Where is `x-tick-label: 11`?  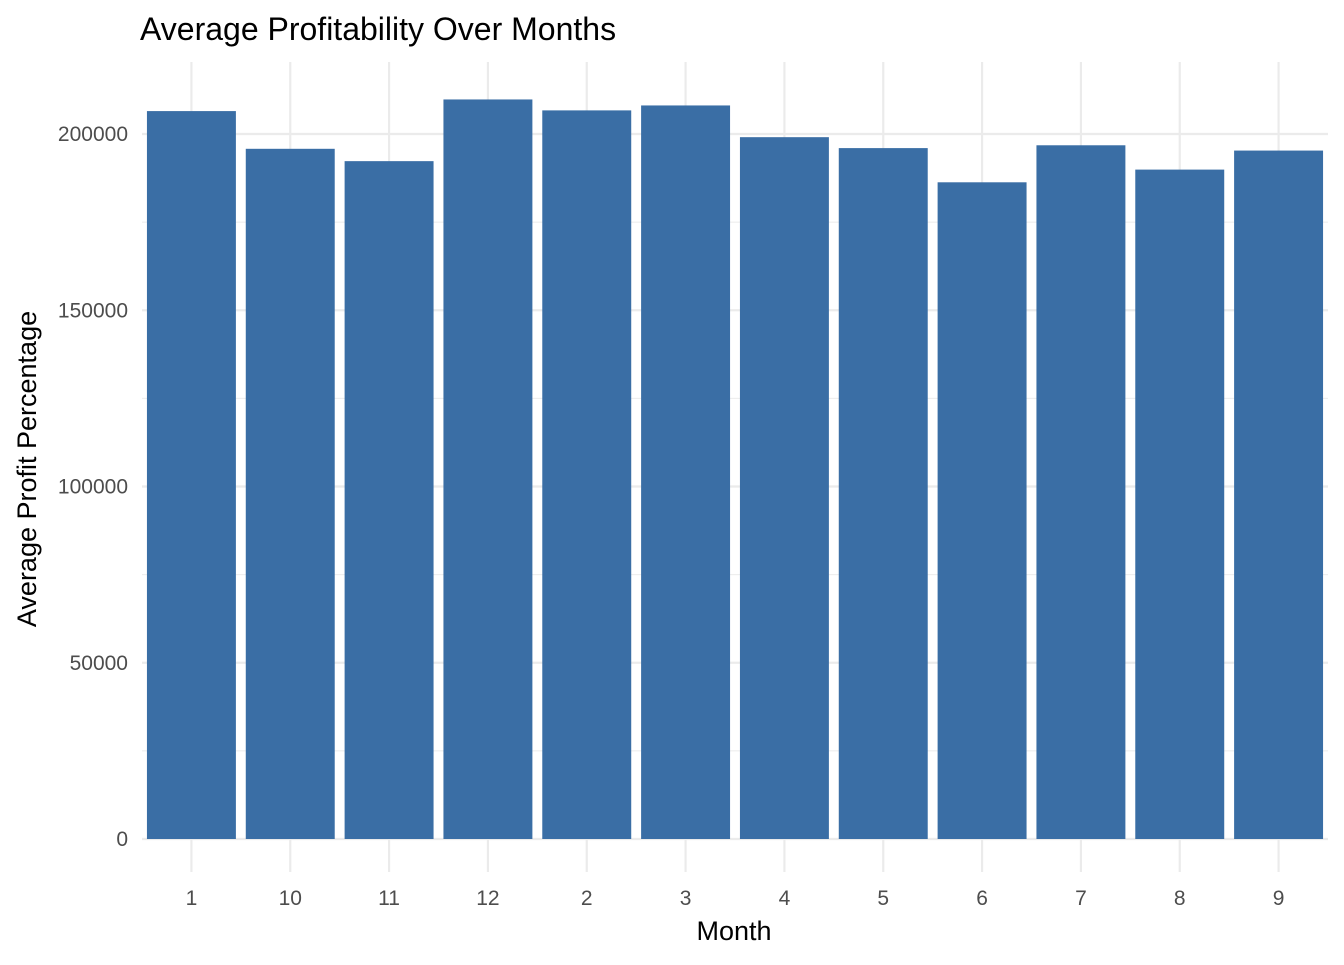
x-tick-label: 11 is located at coordinates (389, 898).